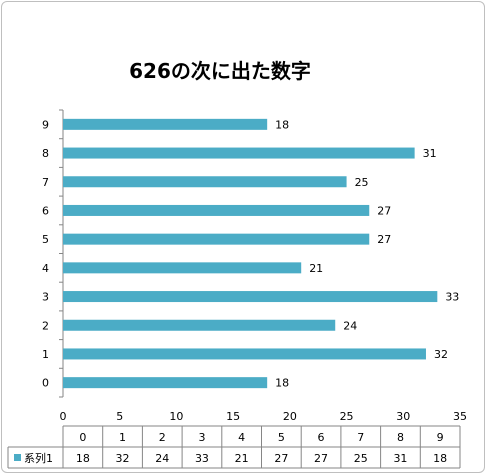  I want to click on series-name: 系列1, so click(38, 458).